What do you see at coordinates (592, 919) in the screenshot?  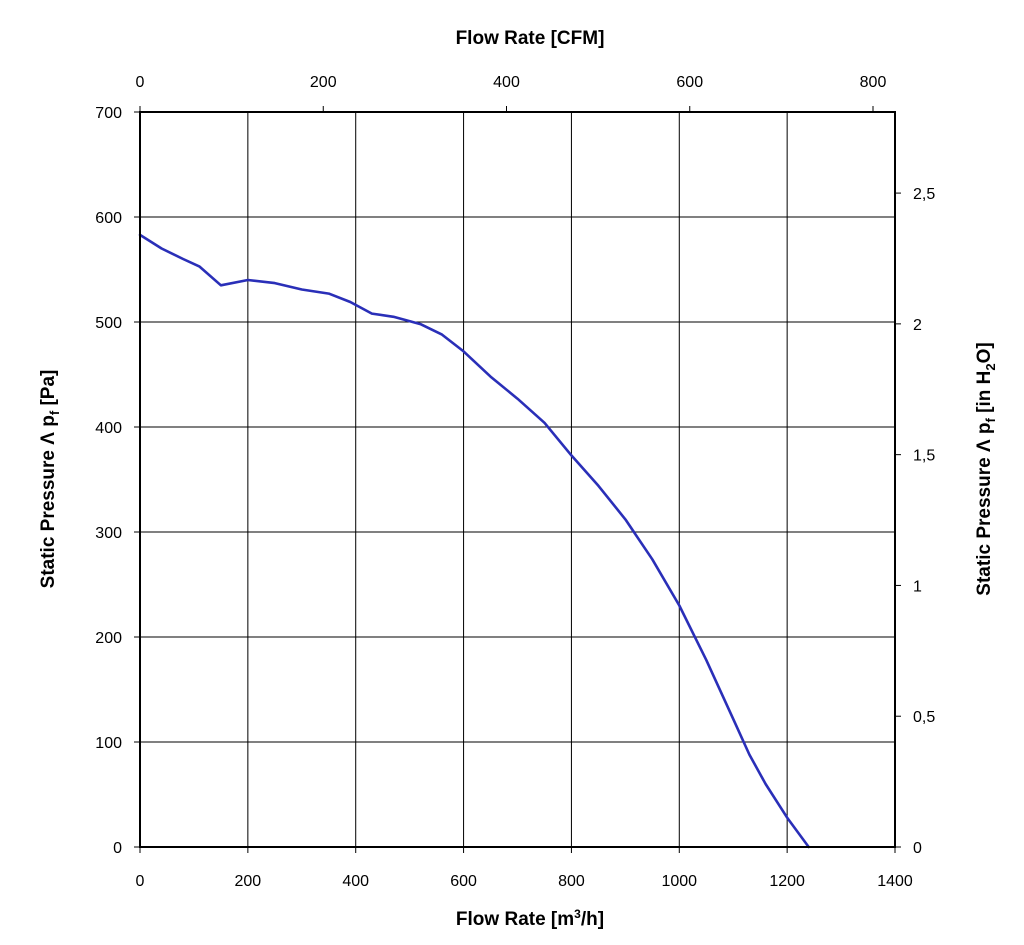 I see `x-bottom-title-tail: /h]` at bounding box center [592, 919].